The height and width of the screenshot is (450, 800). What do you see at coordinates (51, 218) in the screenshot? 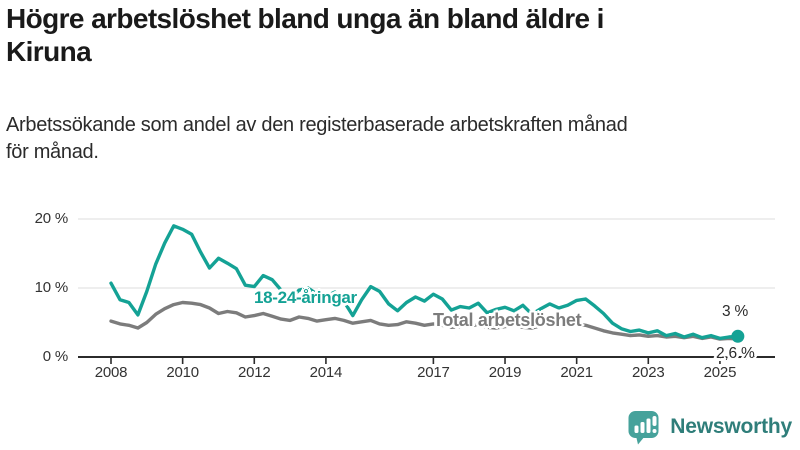
I see `y-axis-tick-label: 20 %` at bounding box center [51, 218].